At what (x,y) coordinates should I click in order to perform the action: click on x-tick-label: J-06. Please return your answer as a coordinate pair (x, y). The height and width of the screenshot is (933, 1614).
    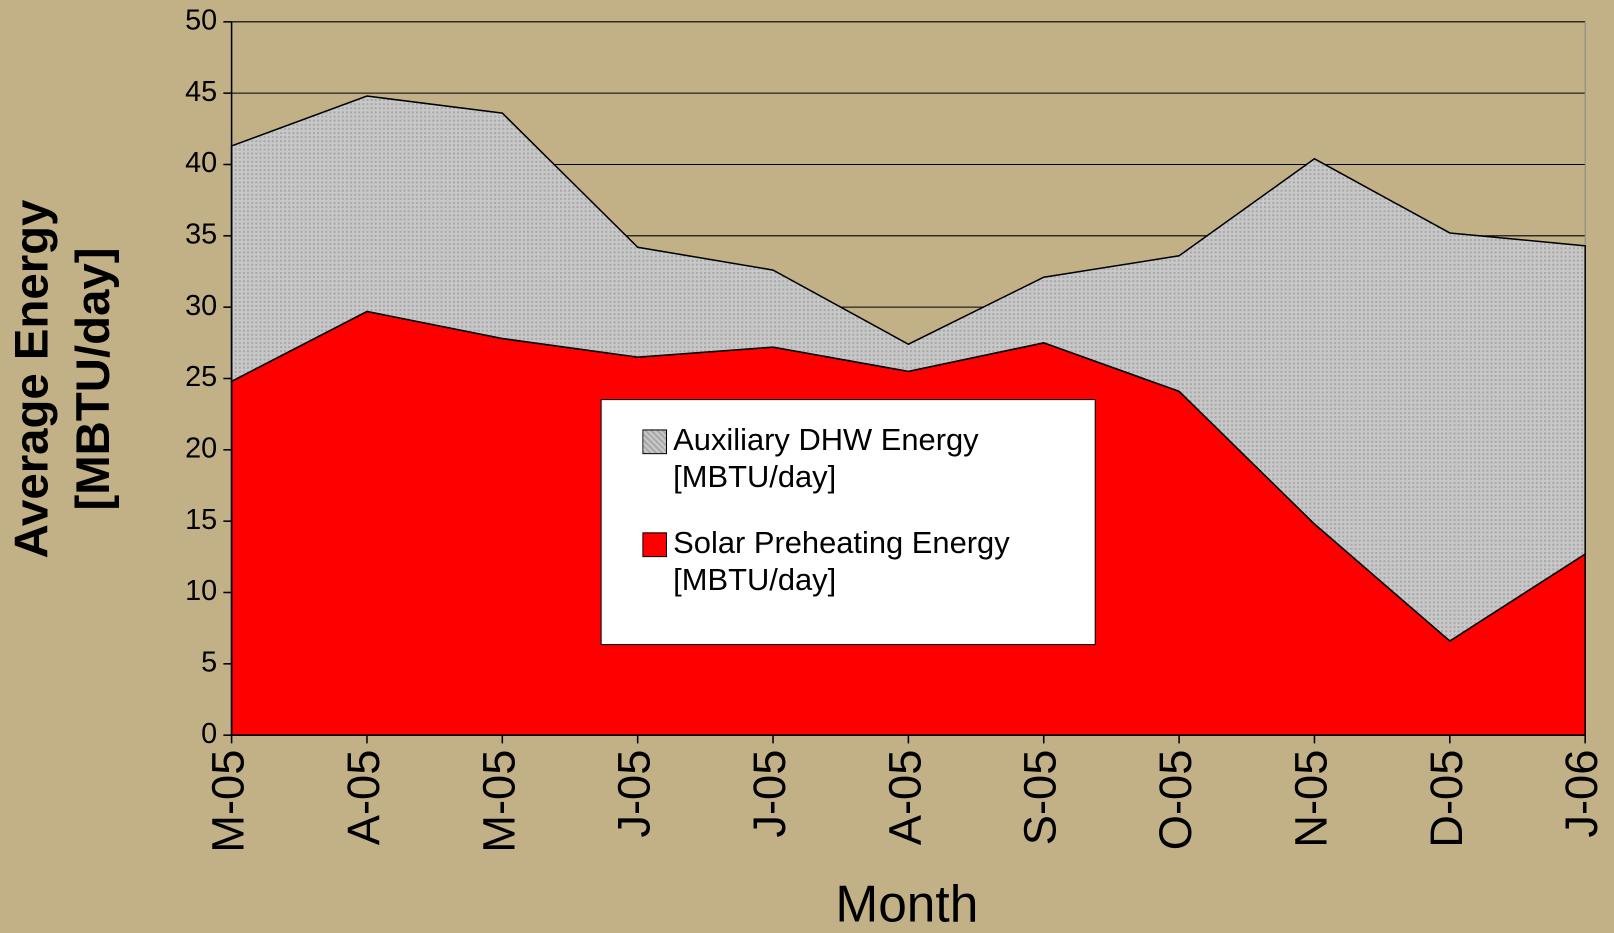
    Looking at the image, I should click on (1581, 794).